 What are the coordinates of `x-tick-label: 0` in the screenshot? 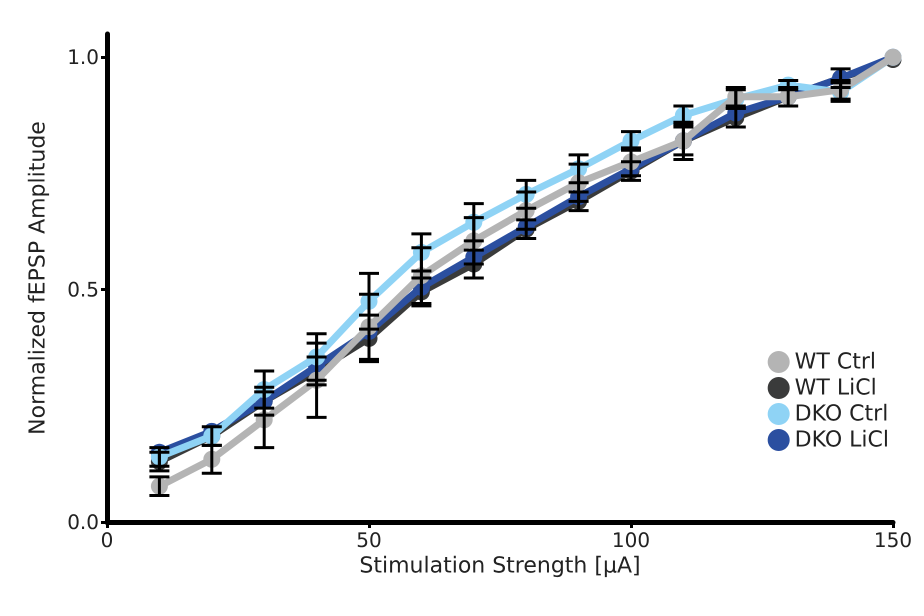 It's located at (107, 540).